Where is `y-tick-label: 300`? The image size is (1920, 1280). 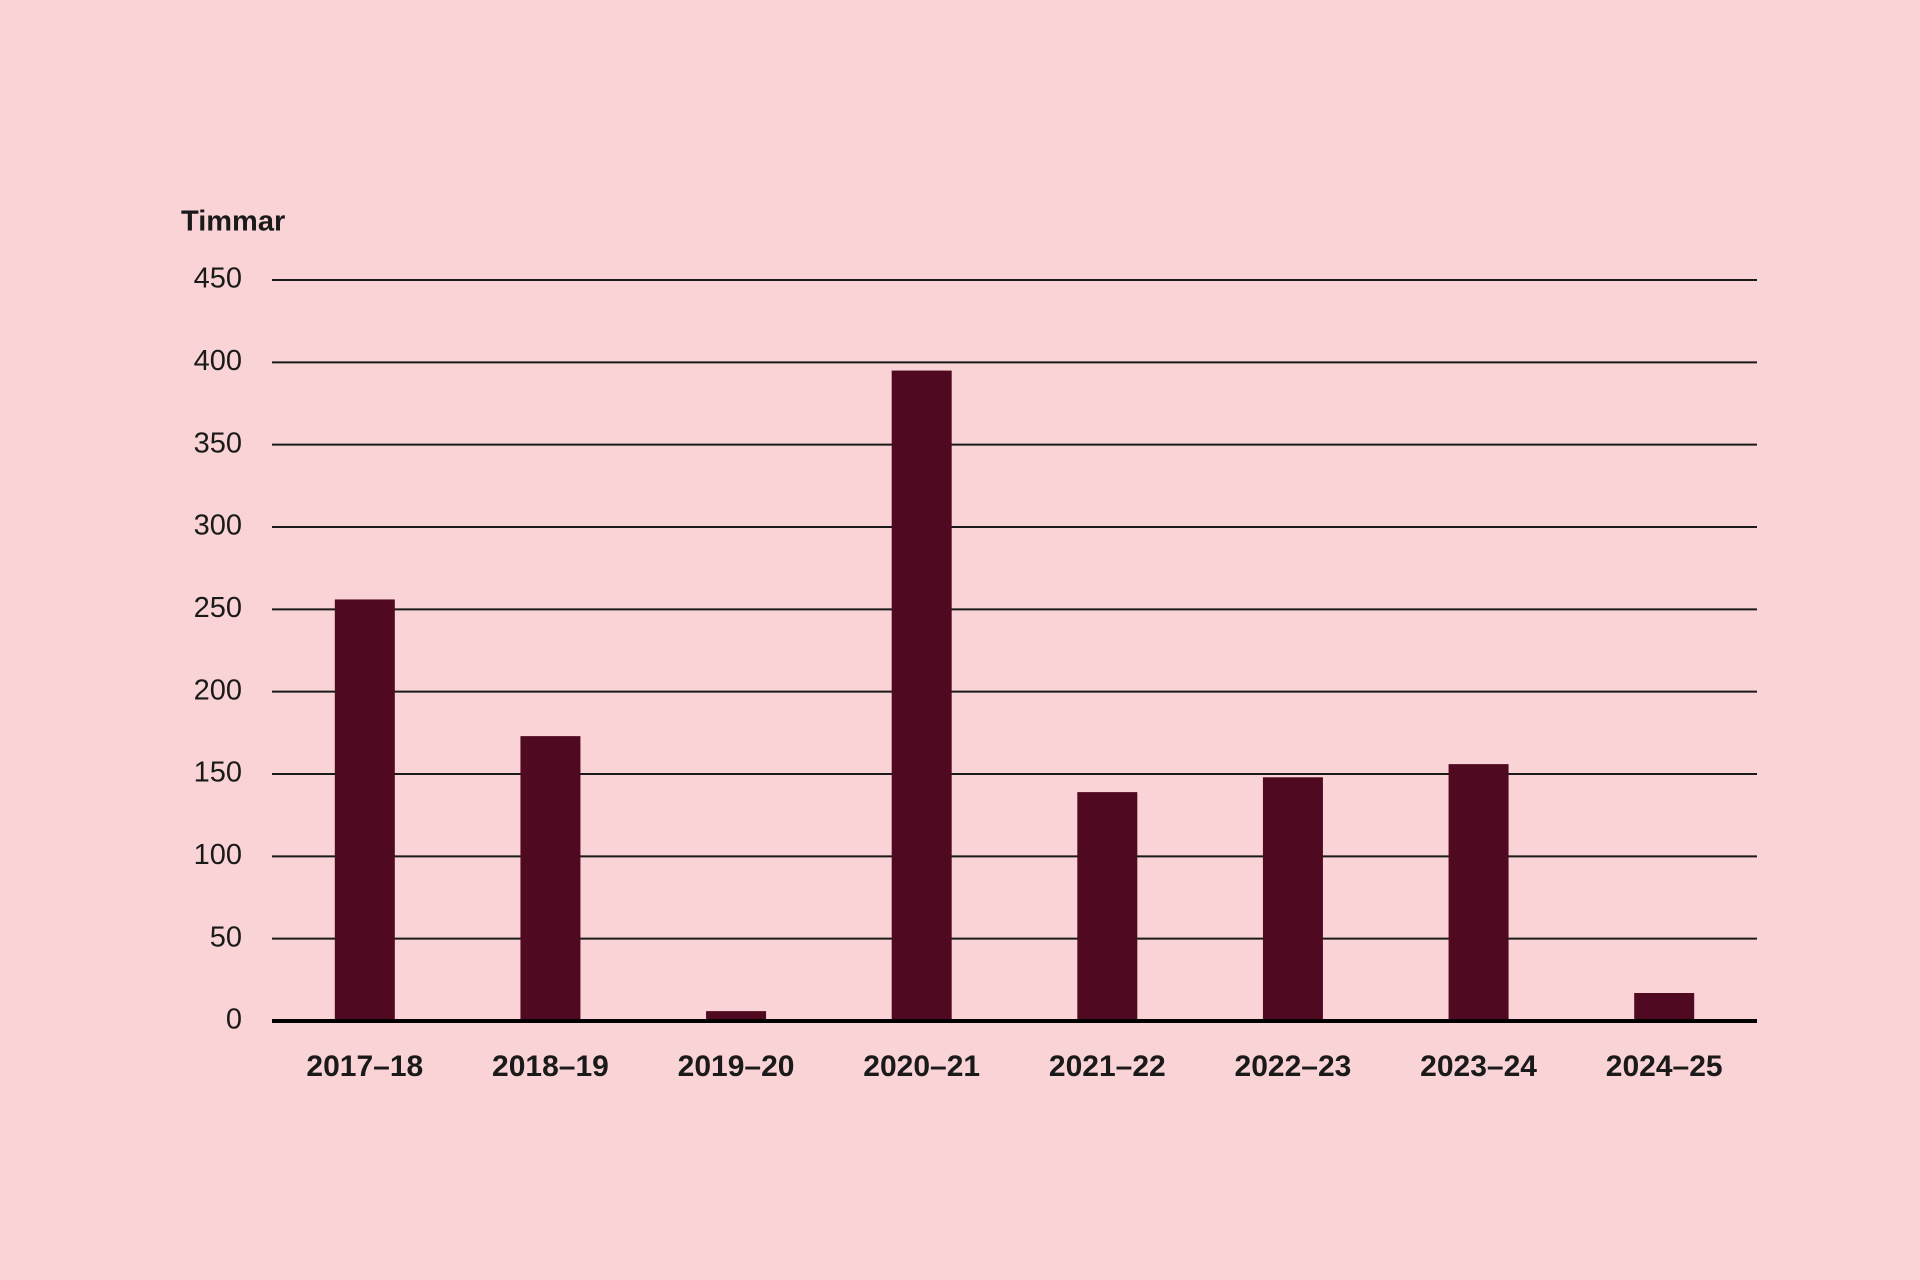 y-tick-label: 300 is located at coordinates (218, 526).